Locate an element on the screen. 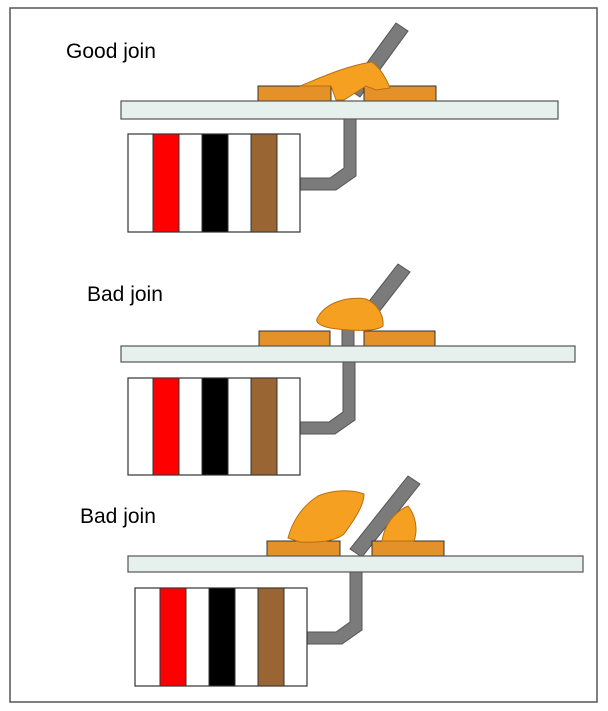  solder-lump-left is located at coordinates (326, 516).